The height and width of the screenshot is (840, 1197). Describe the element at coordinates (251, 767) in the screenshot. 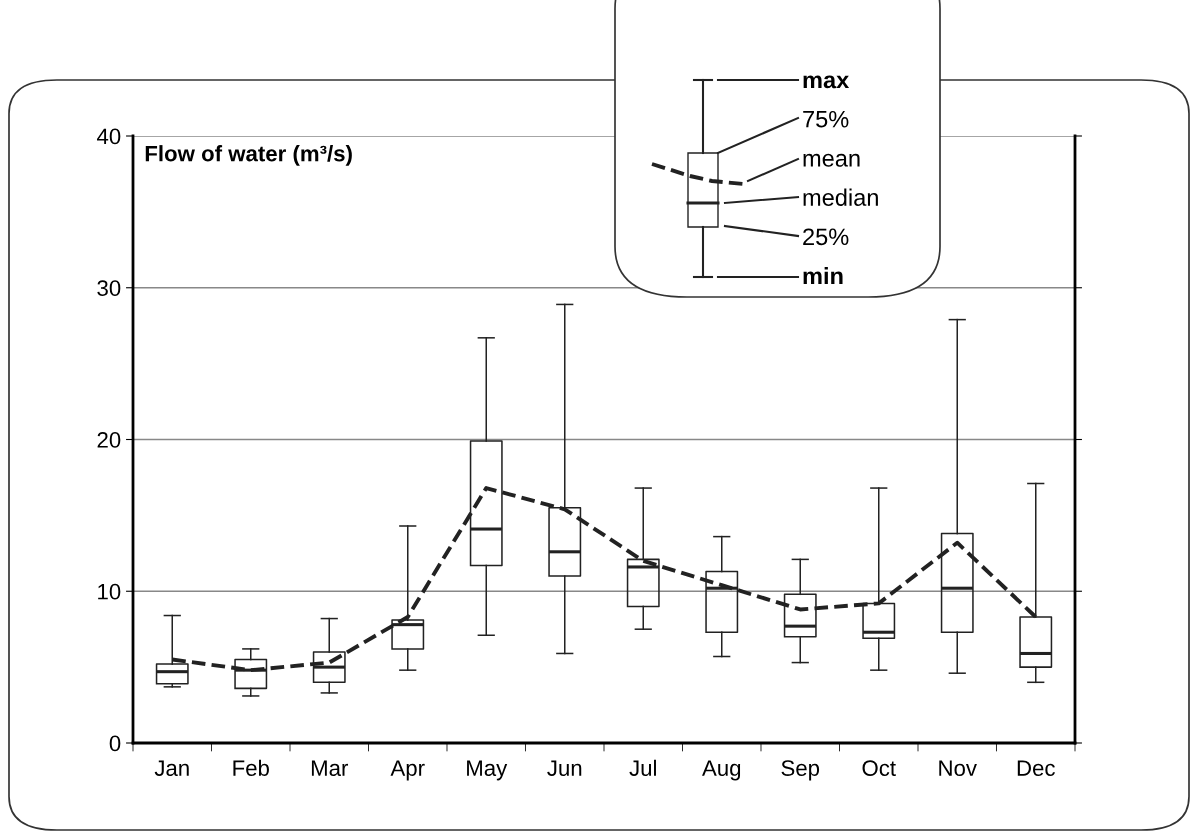

I see `x-tick-label: Feb` at that location.